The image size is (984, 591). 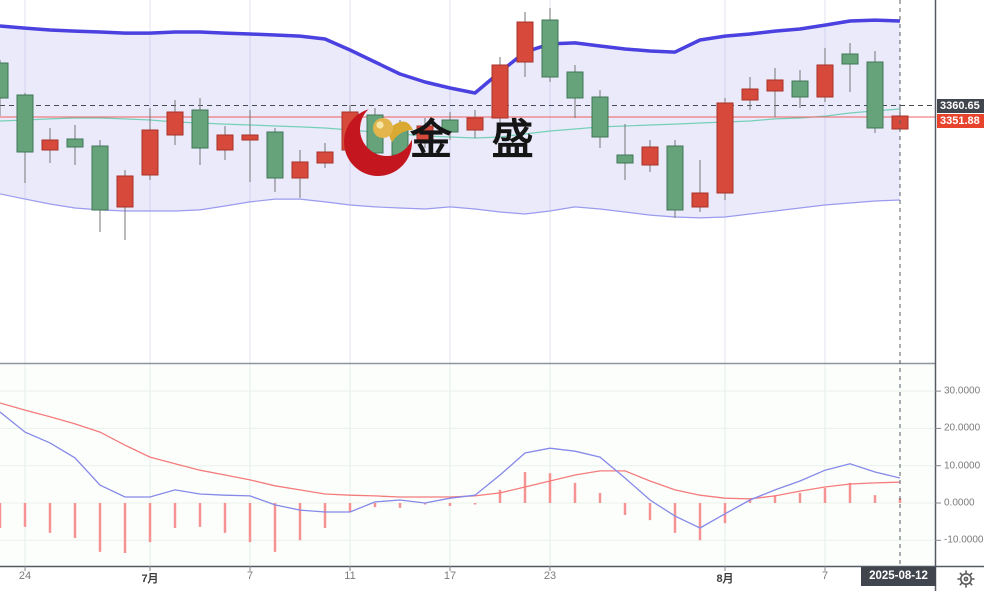 I want to click on logo-text: 金 盛, so click(x=479, y=139).